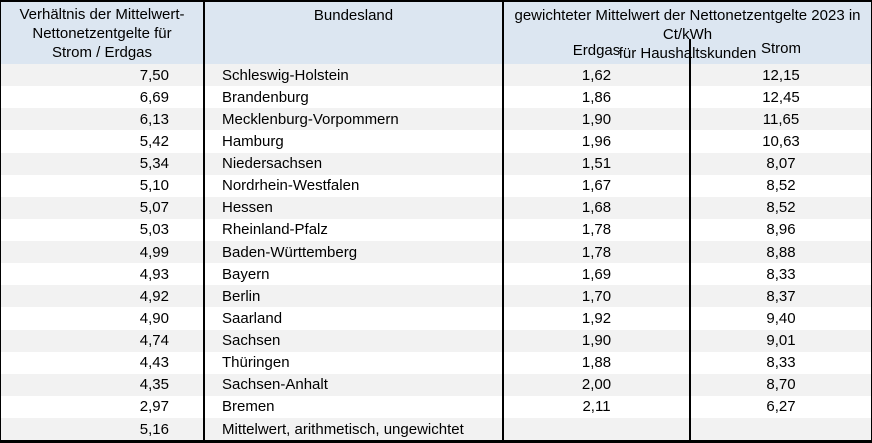 This screenshot has width=872, height=443. I want to click on header-ratio-line: Nettonetzentgelte für, so click(102, 33).